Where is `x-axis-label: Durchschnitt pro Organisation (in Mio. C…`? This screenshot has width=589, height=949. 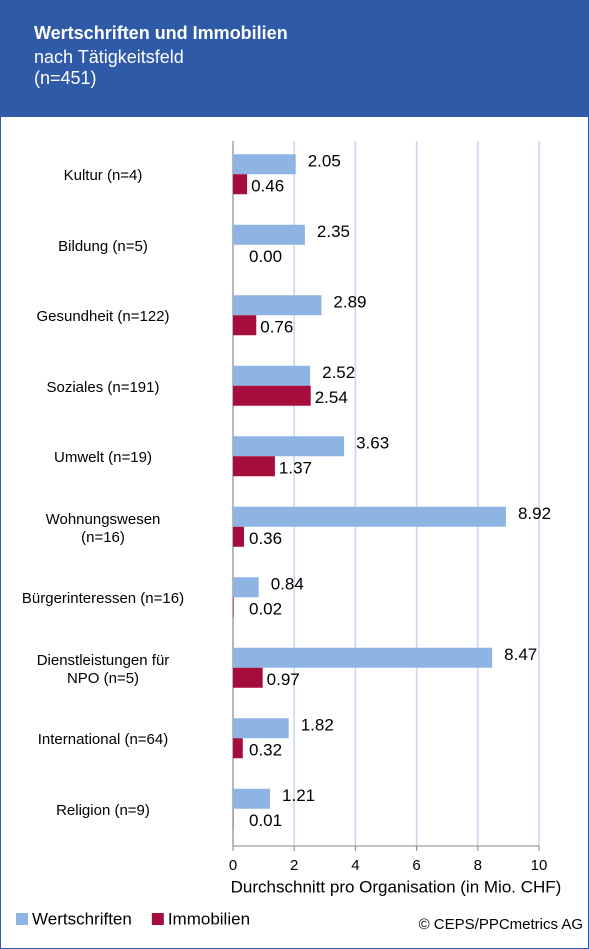
x-axis-label: Durchschnitt pro Organisation (in Mio. C… is located at coordinates (396, 886).